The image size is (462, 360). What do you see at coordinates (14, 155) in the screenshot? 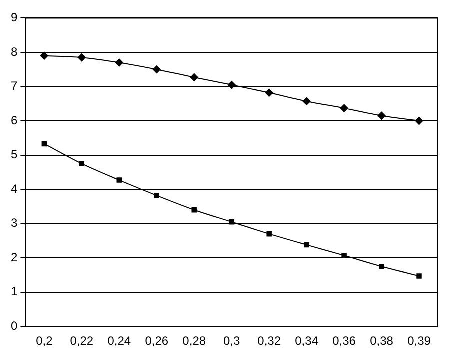
I see `y-tick-label: 5` at bounding box center [14, 155].